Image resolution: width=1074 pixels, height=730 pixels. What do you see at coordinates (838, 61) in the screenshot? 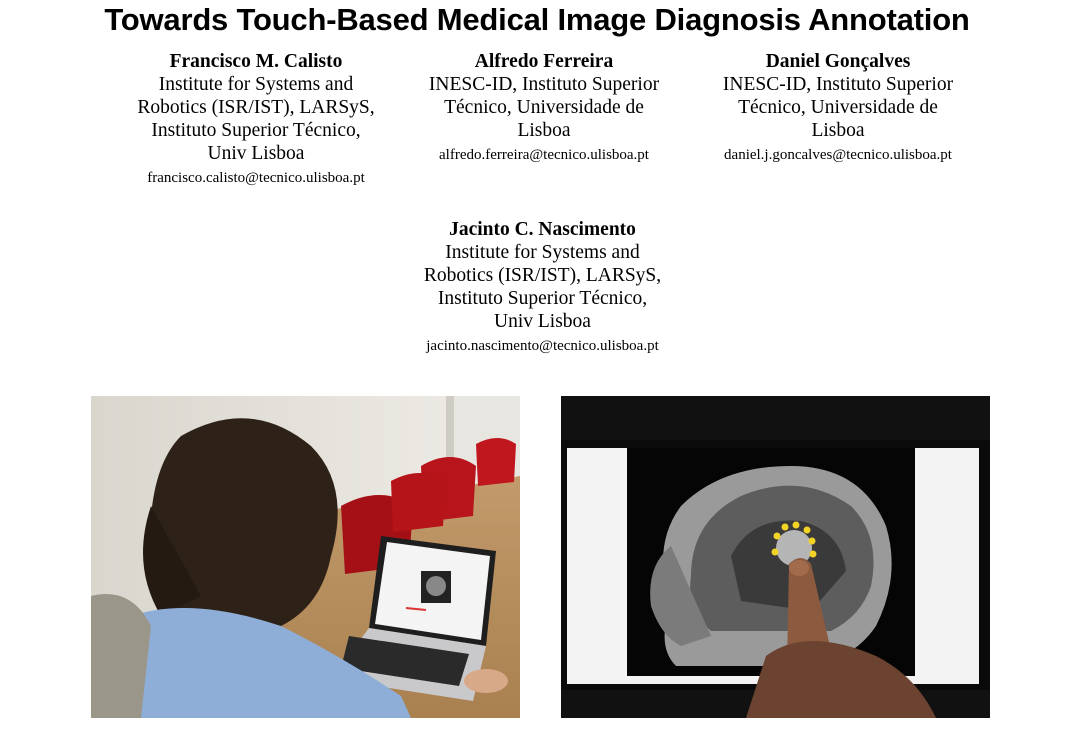
I see `author-name: Daniel Gonçalves` at bounding box center [838, 61].